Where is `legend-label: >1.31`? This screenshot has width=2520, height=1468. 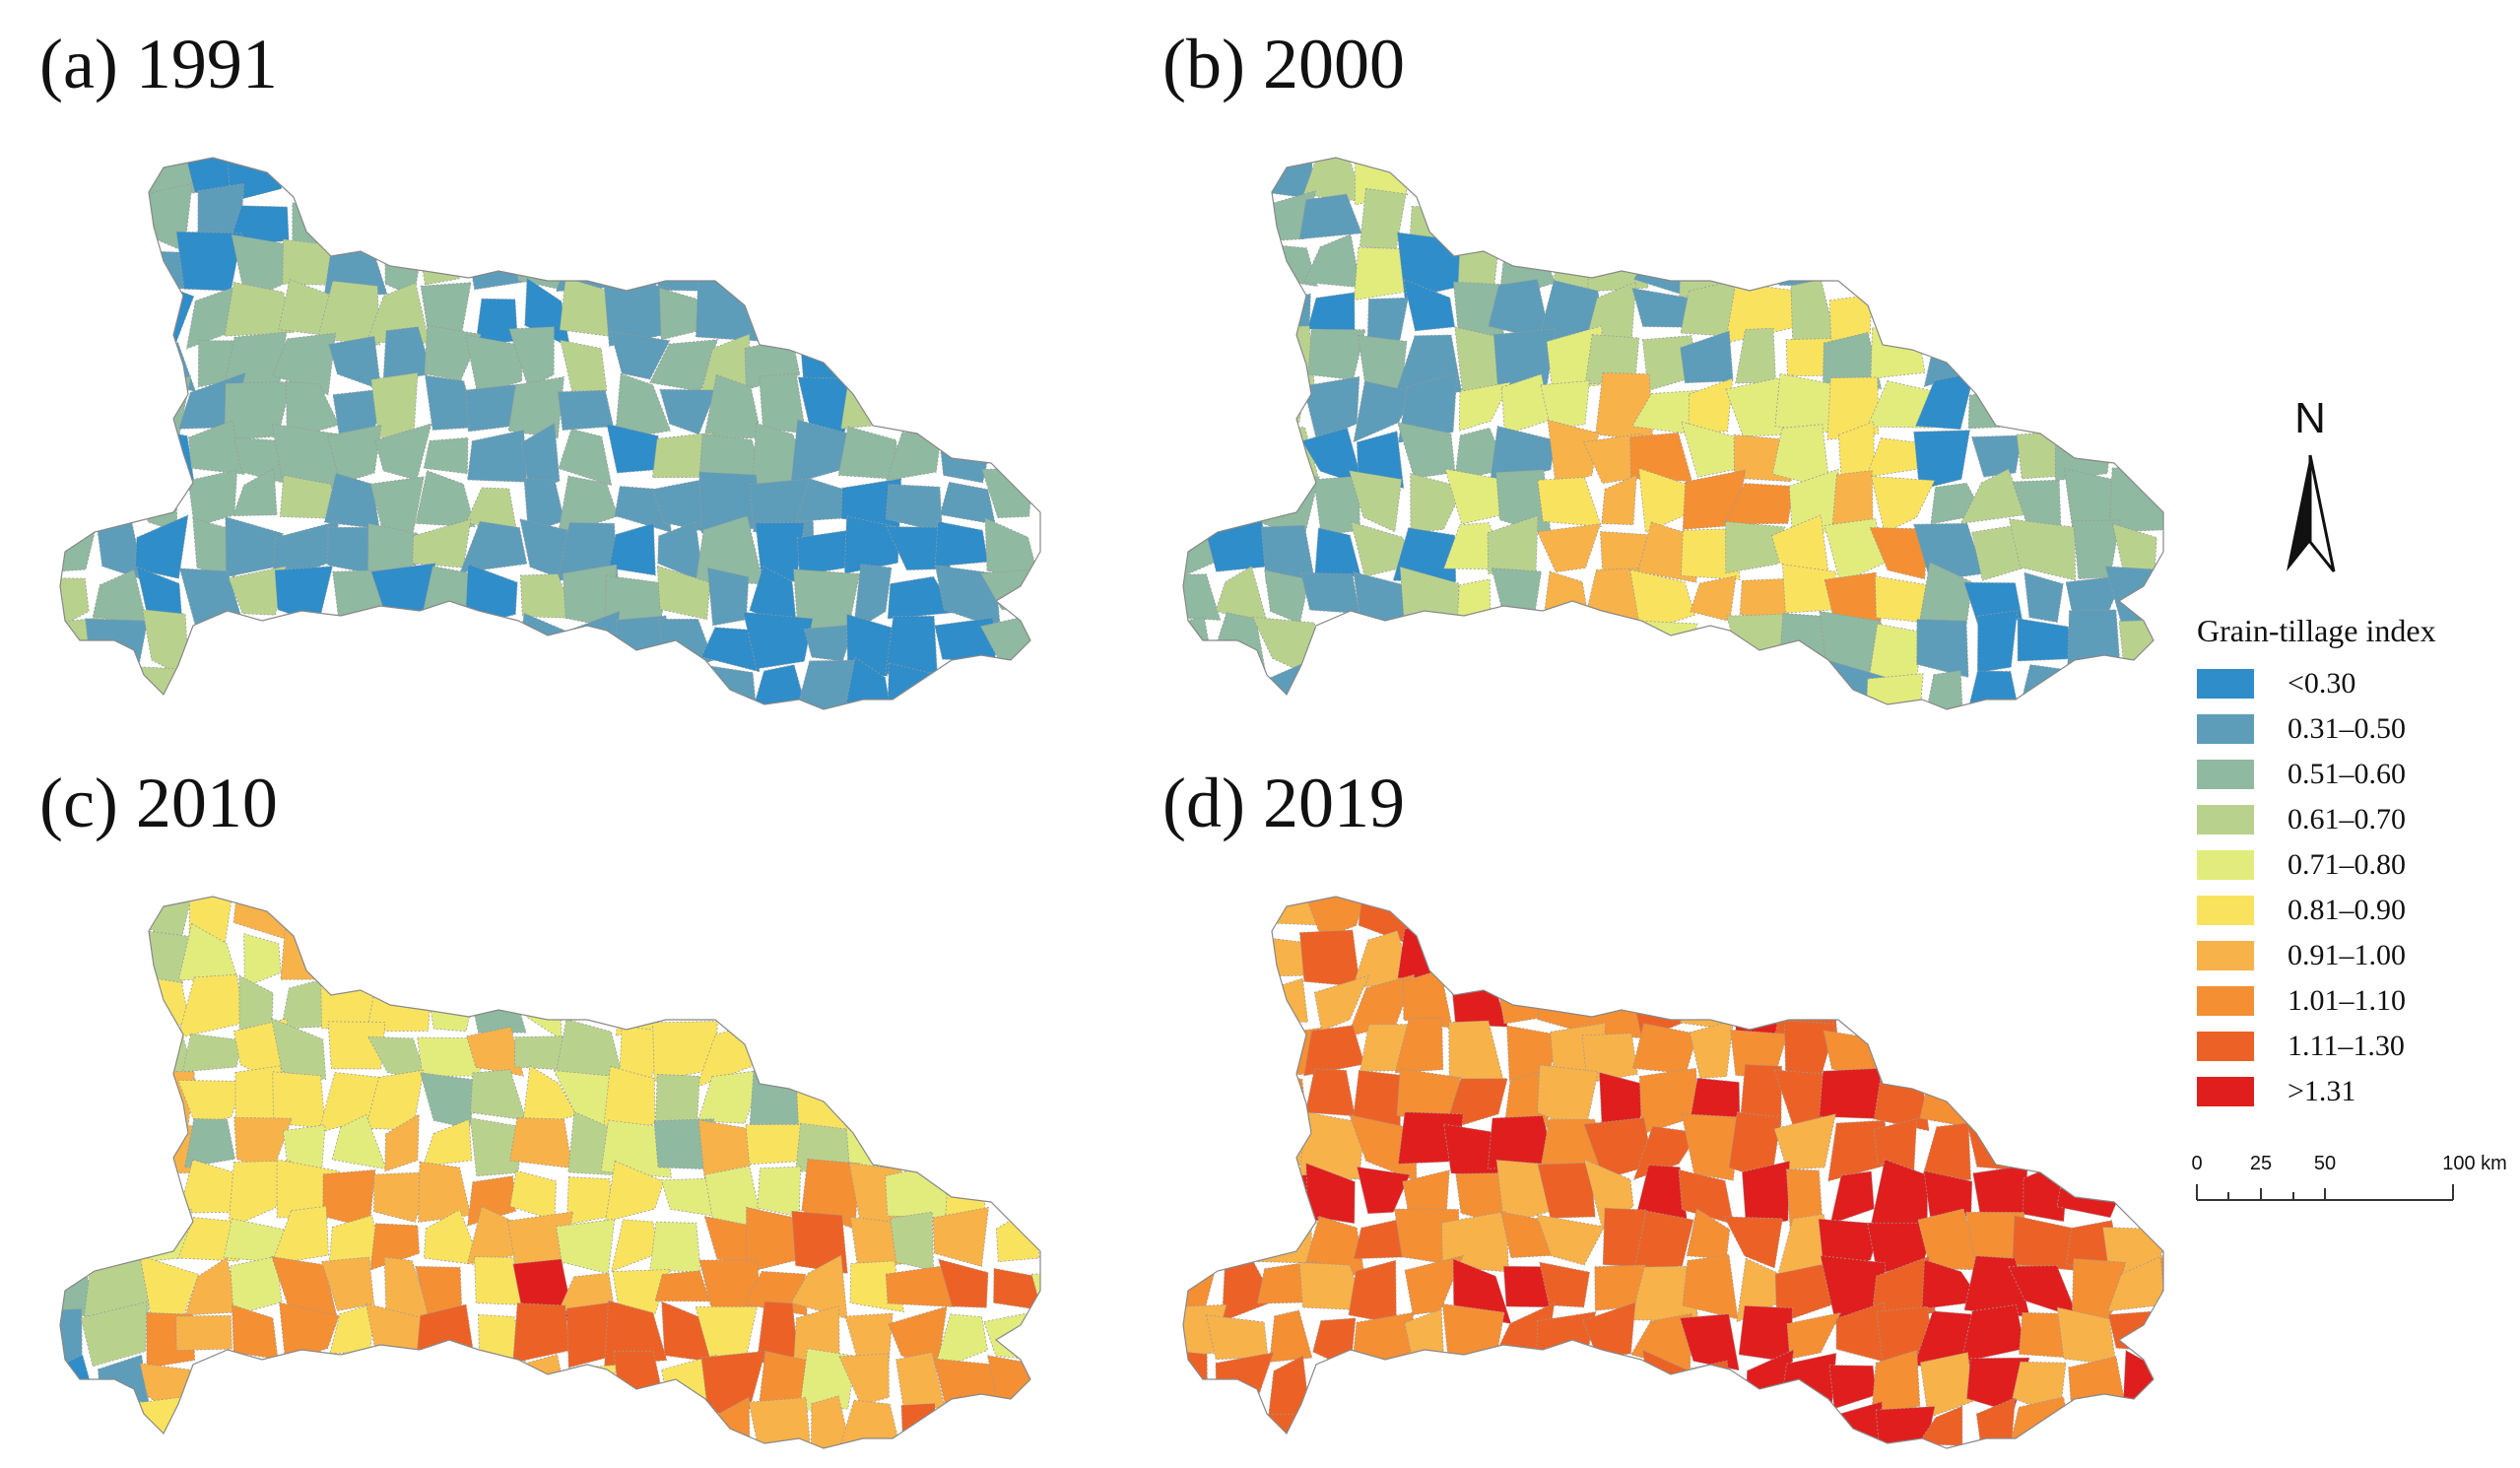
legend-label: >1.31 is located at coordinates (2322, 1091).